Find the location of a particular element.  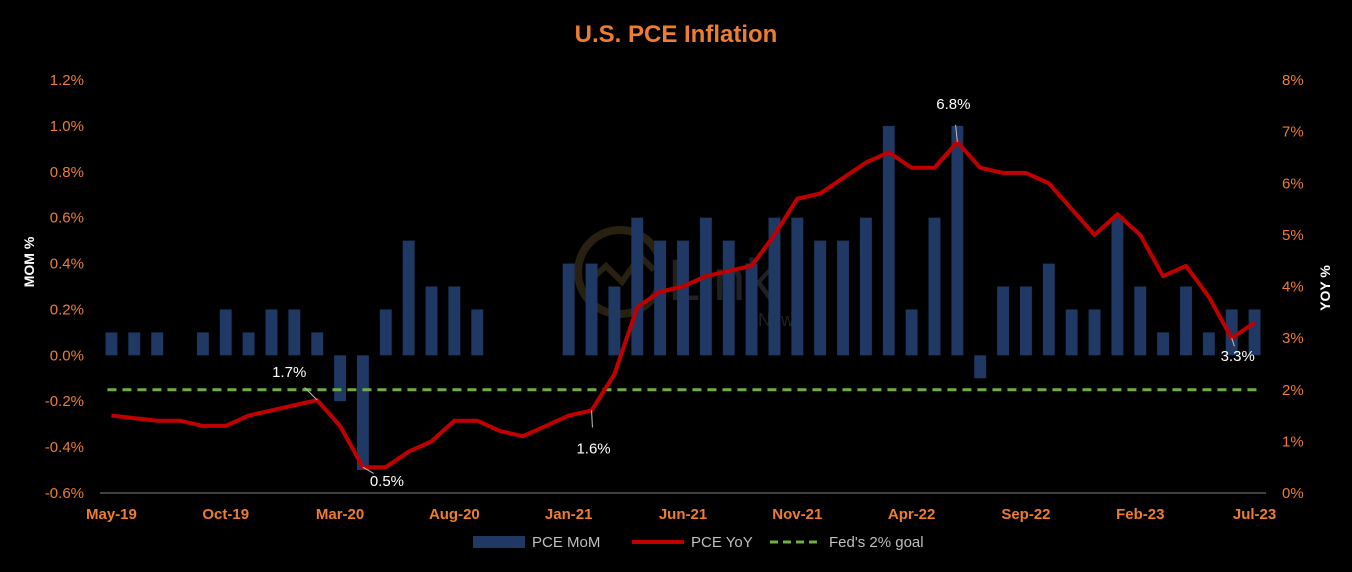

y-left-tick-label: -0.2% is located at coordinates (64, 401).